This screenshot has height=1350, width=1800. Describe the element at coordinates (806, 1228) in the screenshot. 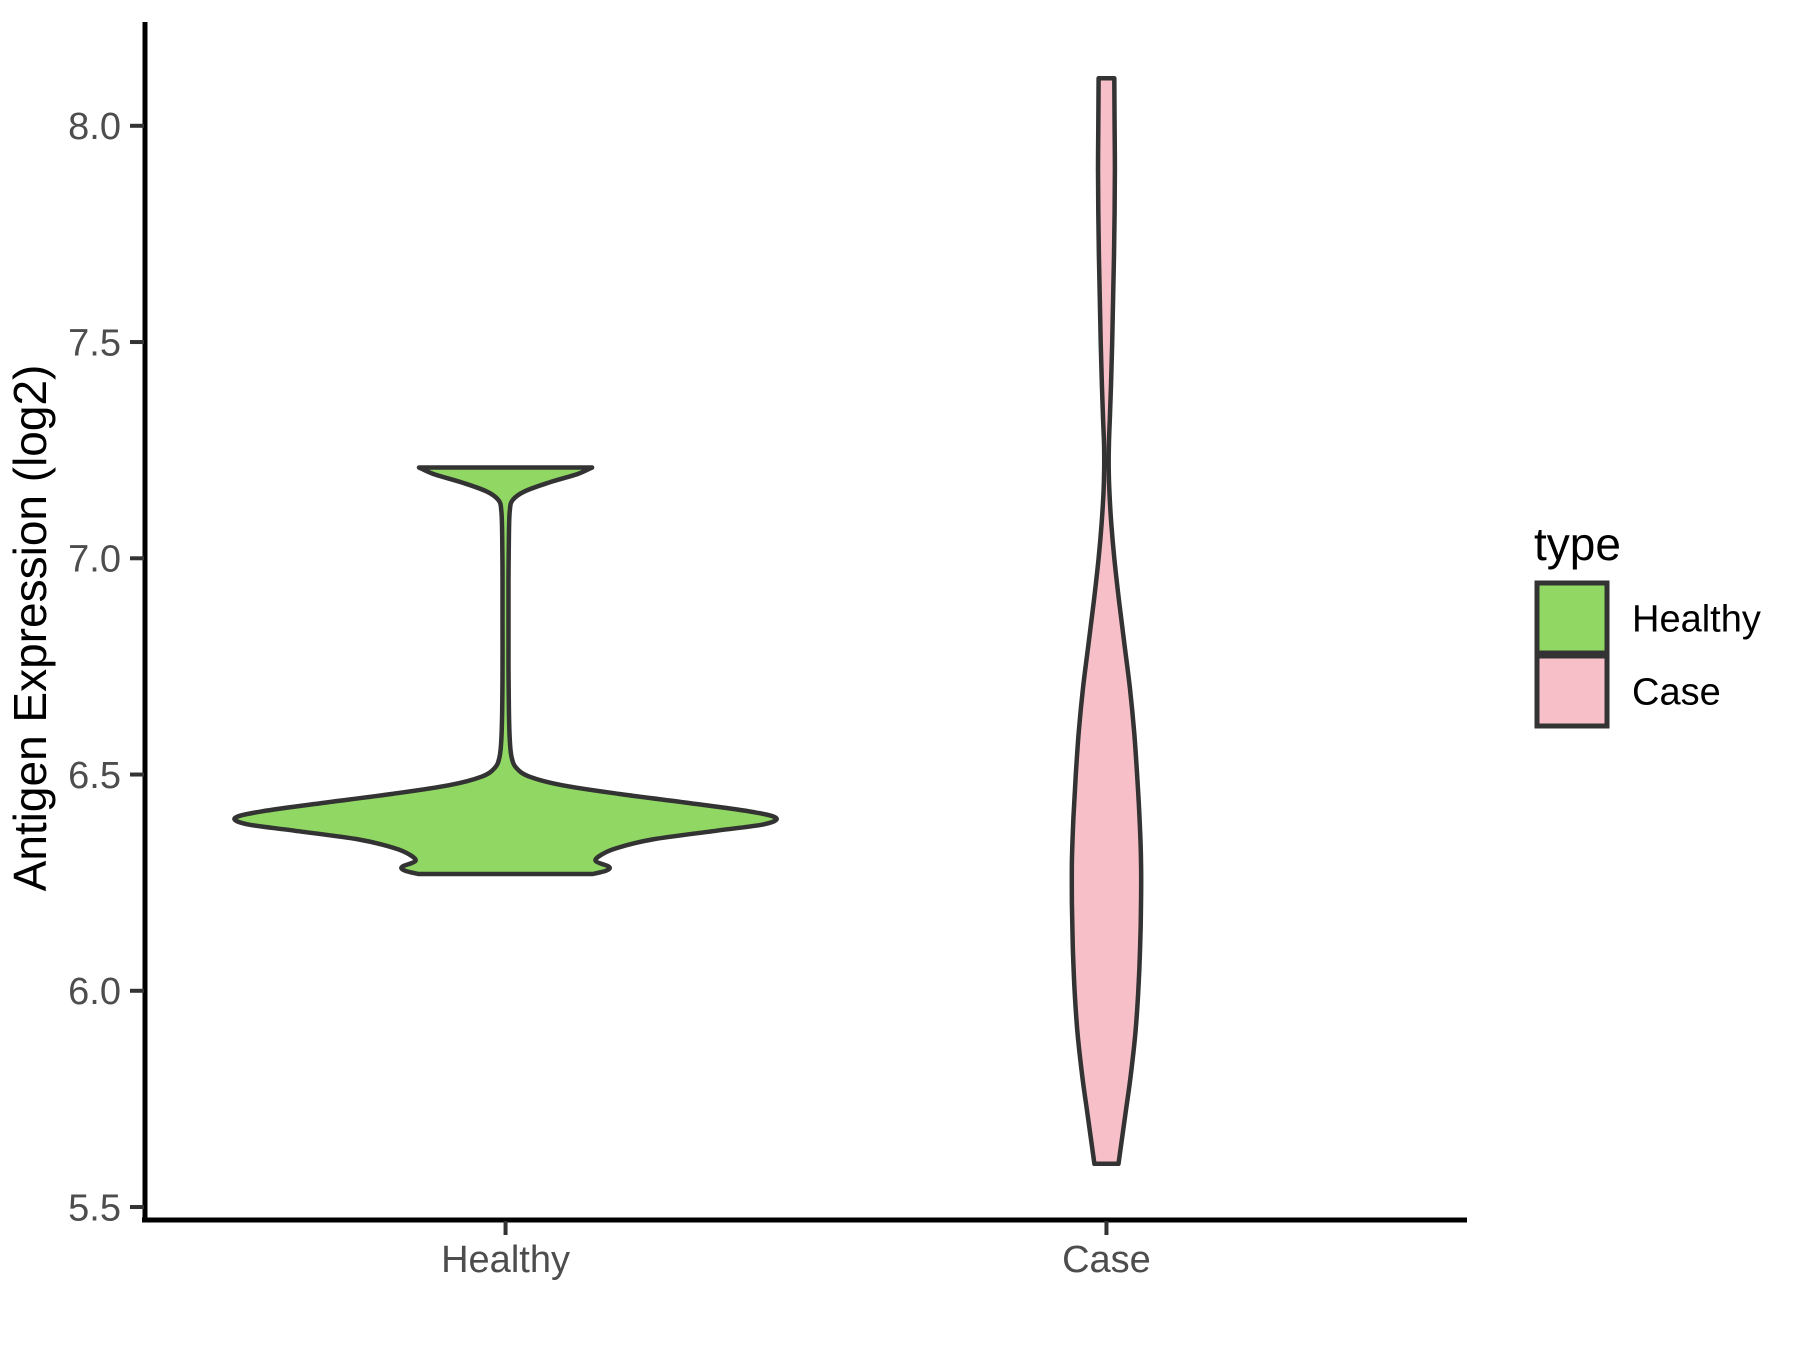

I see `x-axis-ticks` at that location.